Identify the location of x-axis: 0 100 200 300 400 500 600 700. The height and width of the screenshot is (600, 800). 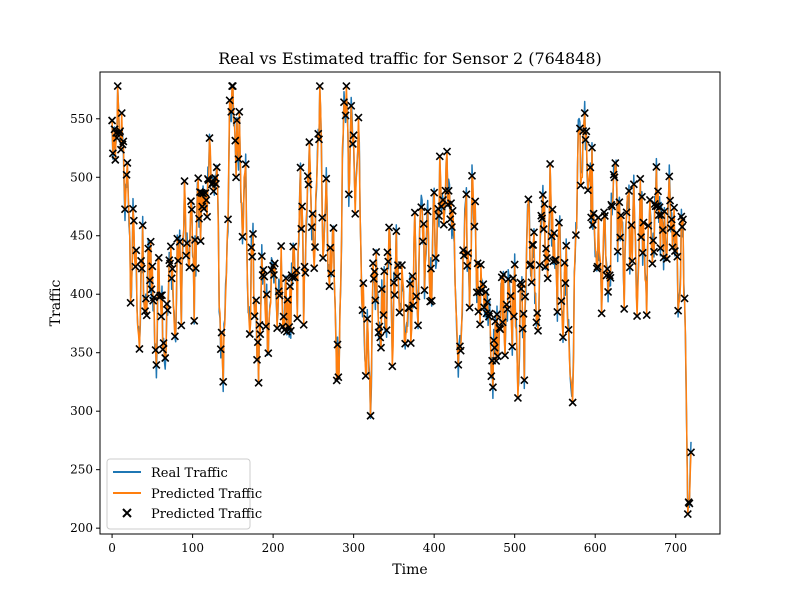
(397, 544).